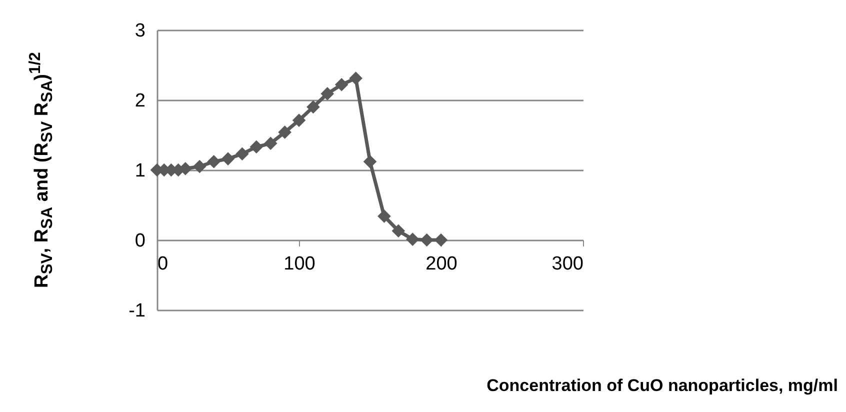 The height and width of the screenshot is (412, 846). Describe the element at coordinates (140, 31) in the screenshot. I see `y-tick-label: 3` at that location.